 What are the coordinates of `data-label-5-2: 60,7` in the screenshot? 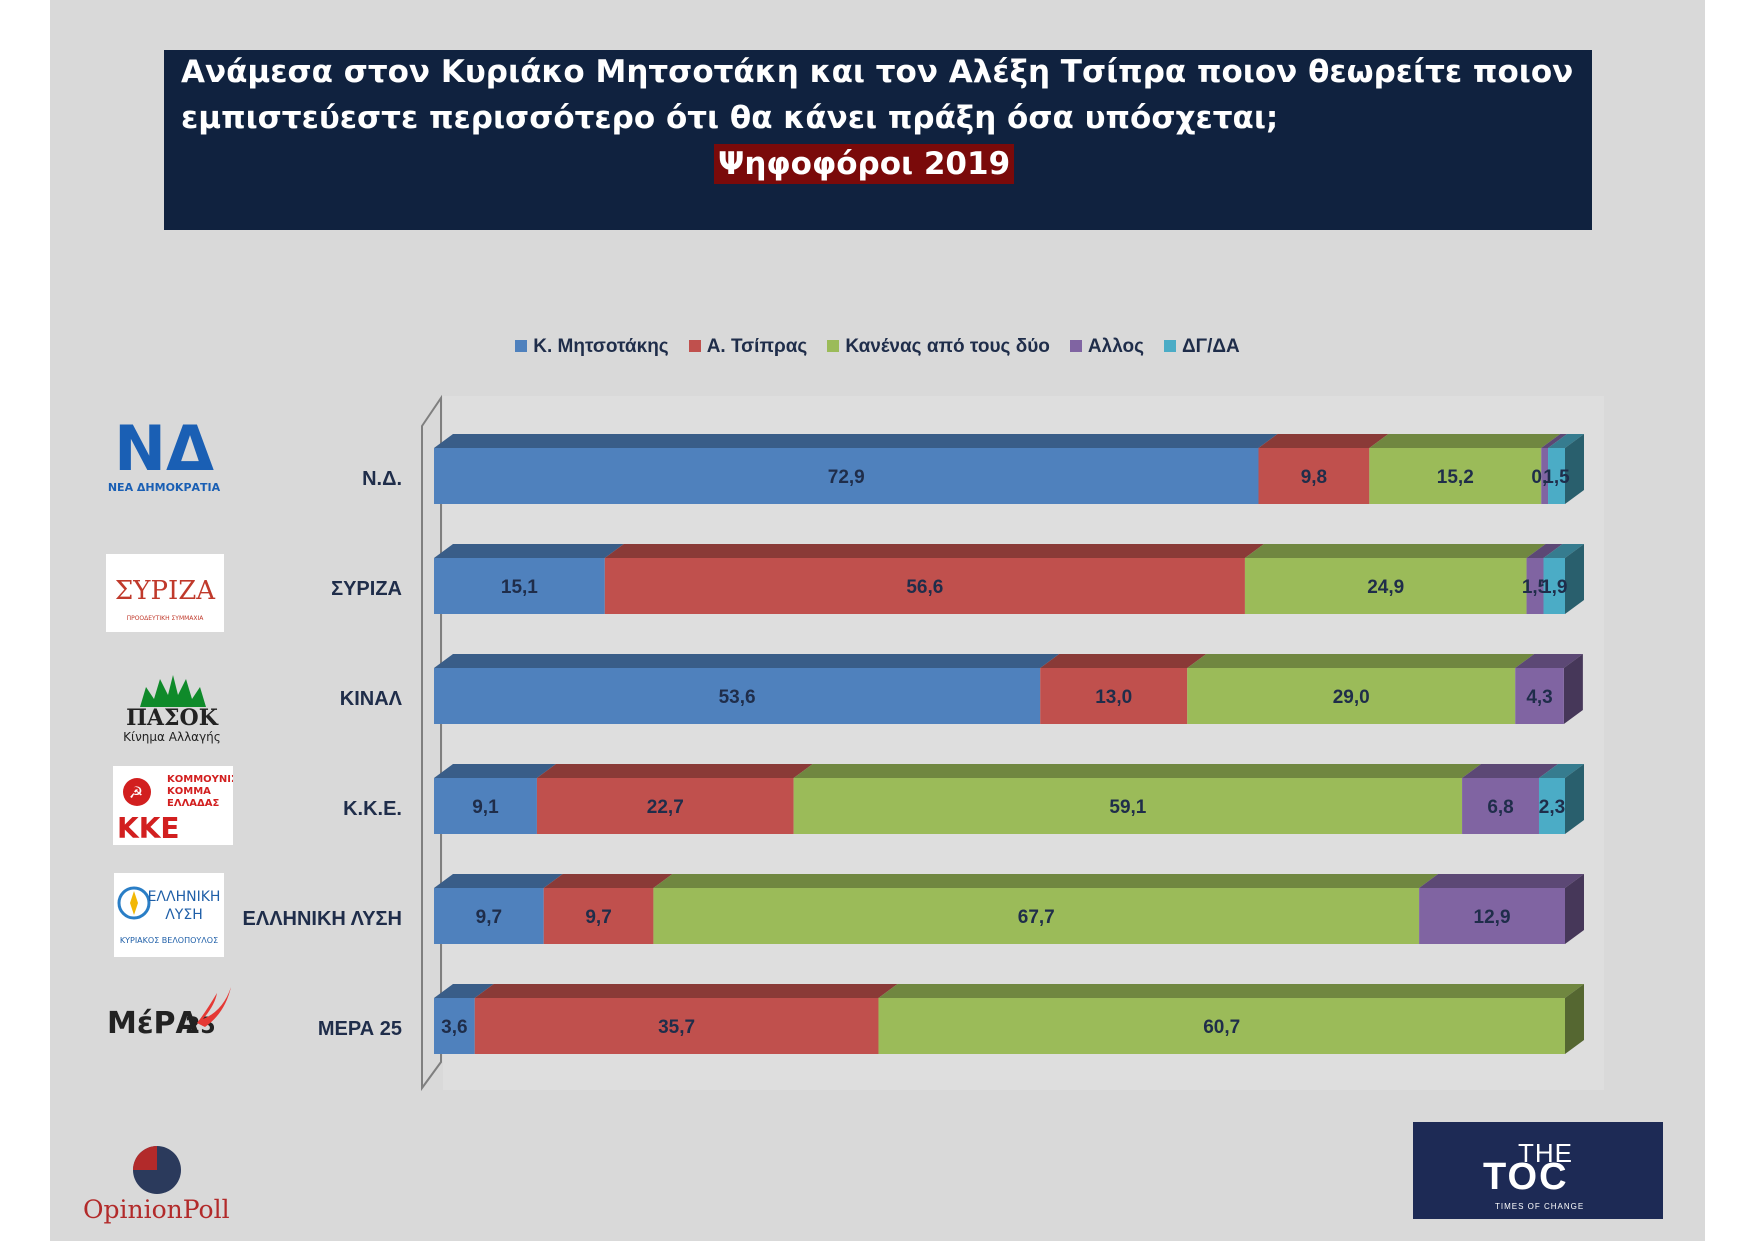 It's located at (1221, 1027).